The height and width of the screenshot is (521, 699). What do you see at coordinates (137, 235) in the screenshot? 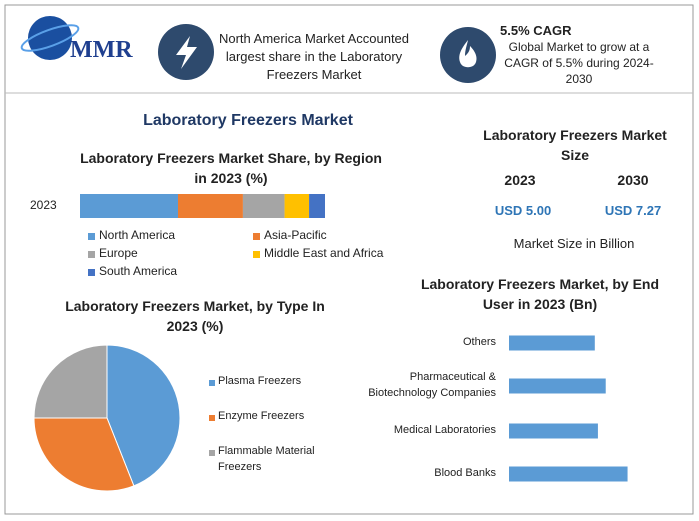
I see `legend-label: North America` at bounding box center [137, 235].